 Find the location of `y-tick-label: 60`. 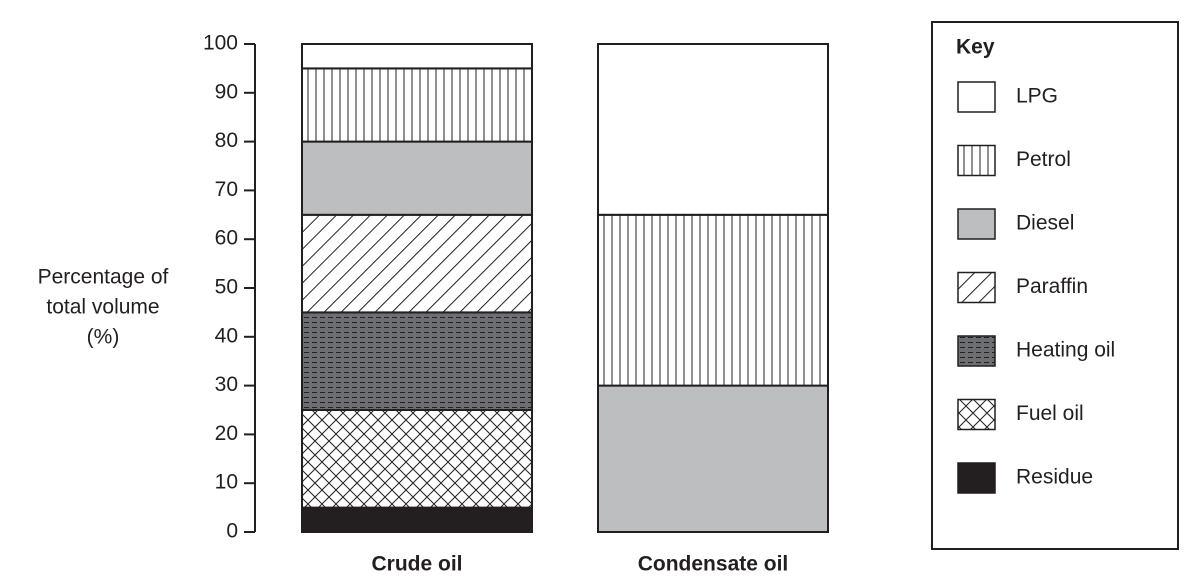

y-tick-label: 60 is located at coordinates (226, 238).